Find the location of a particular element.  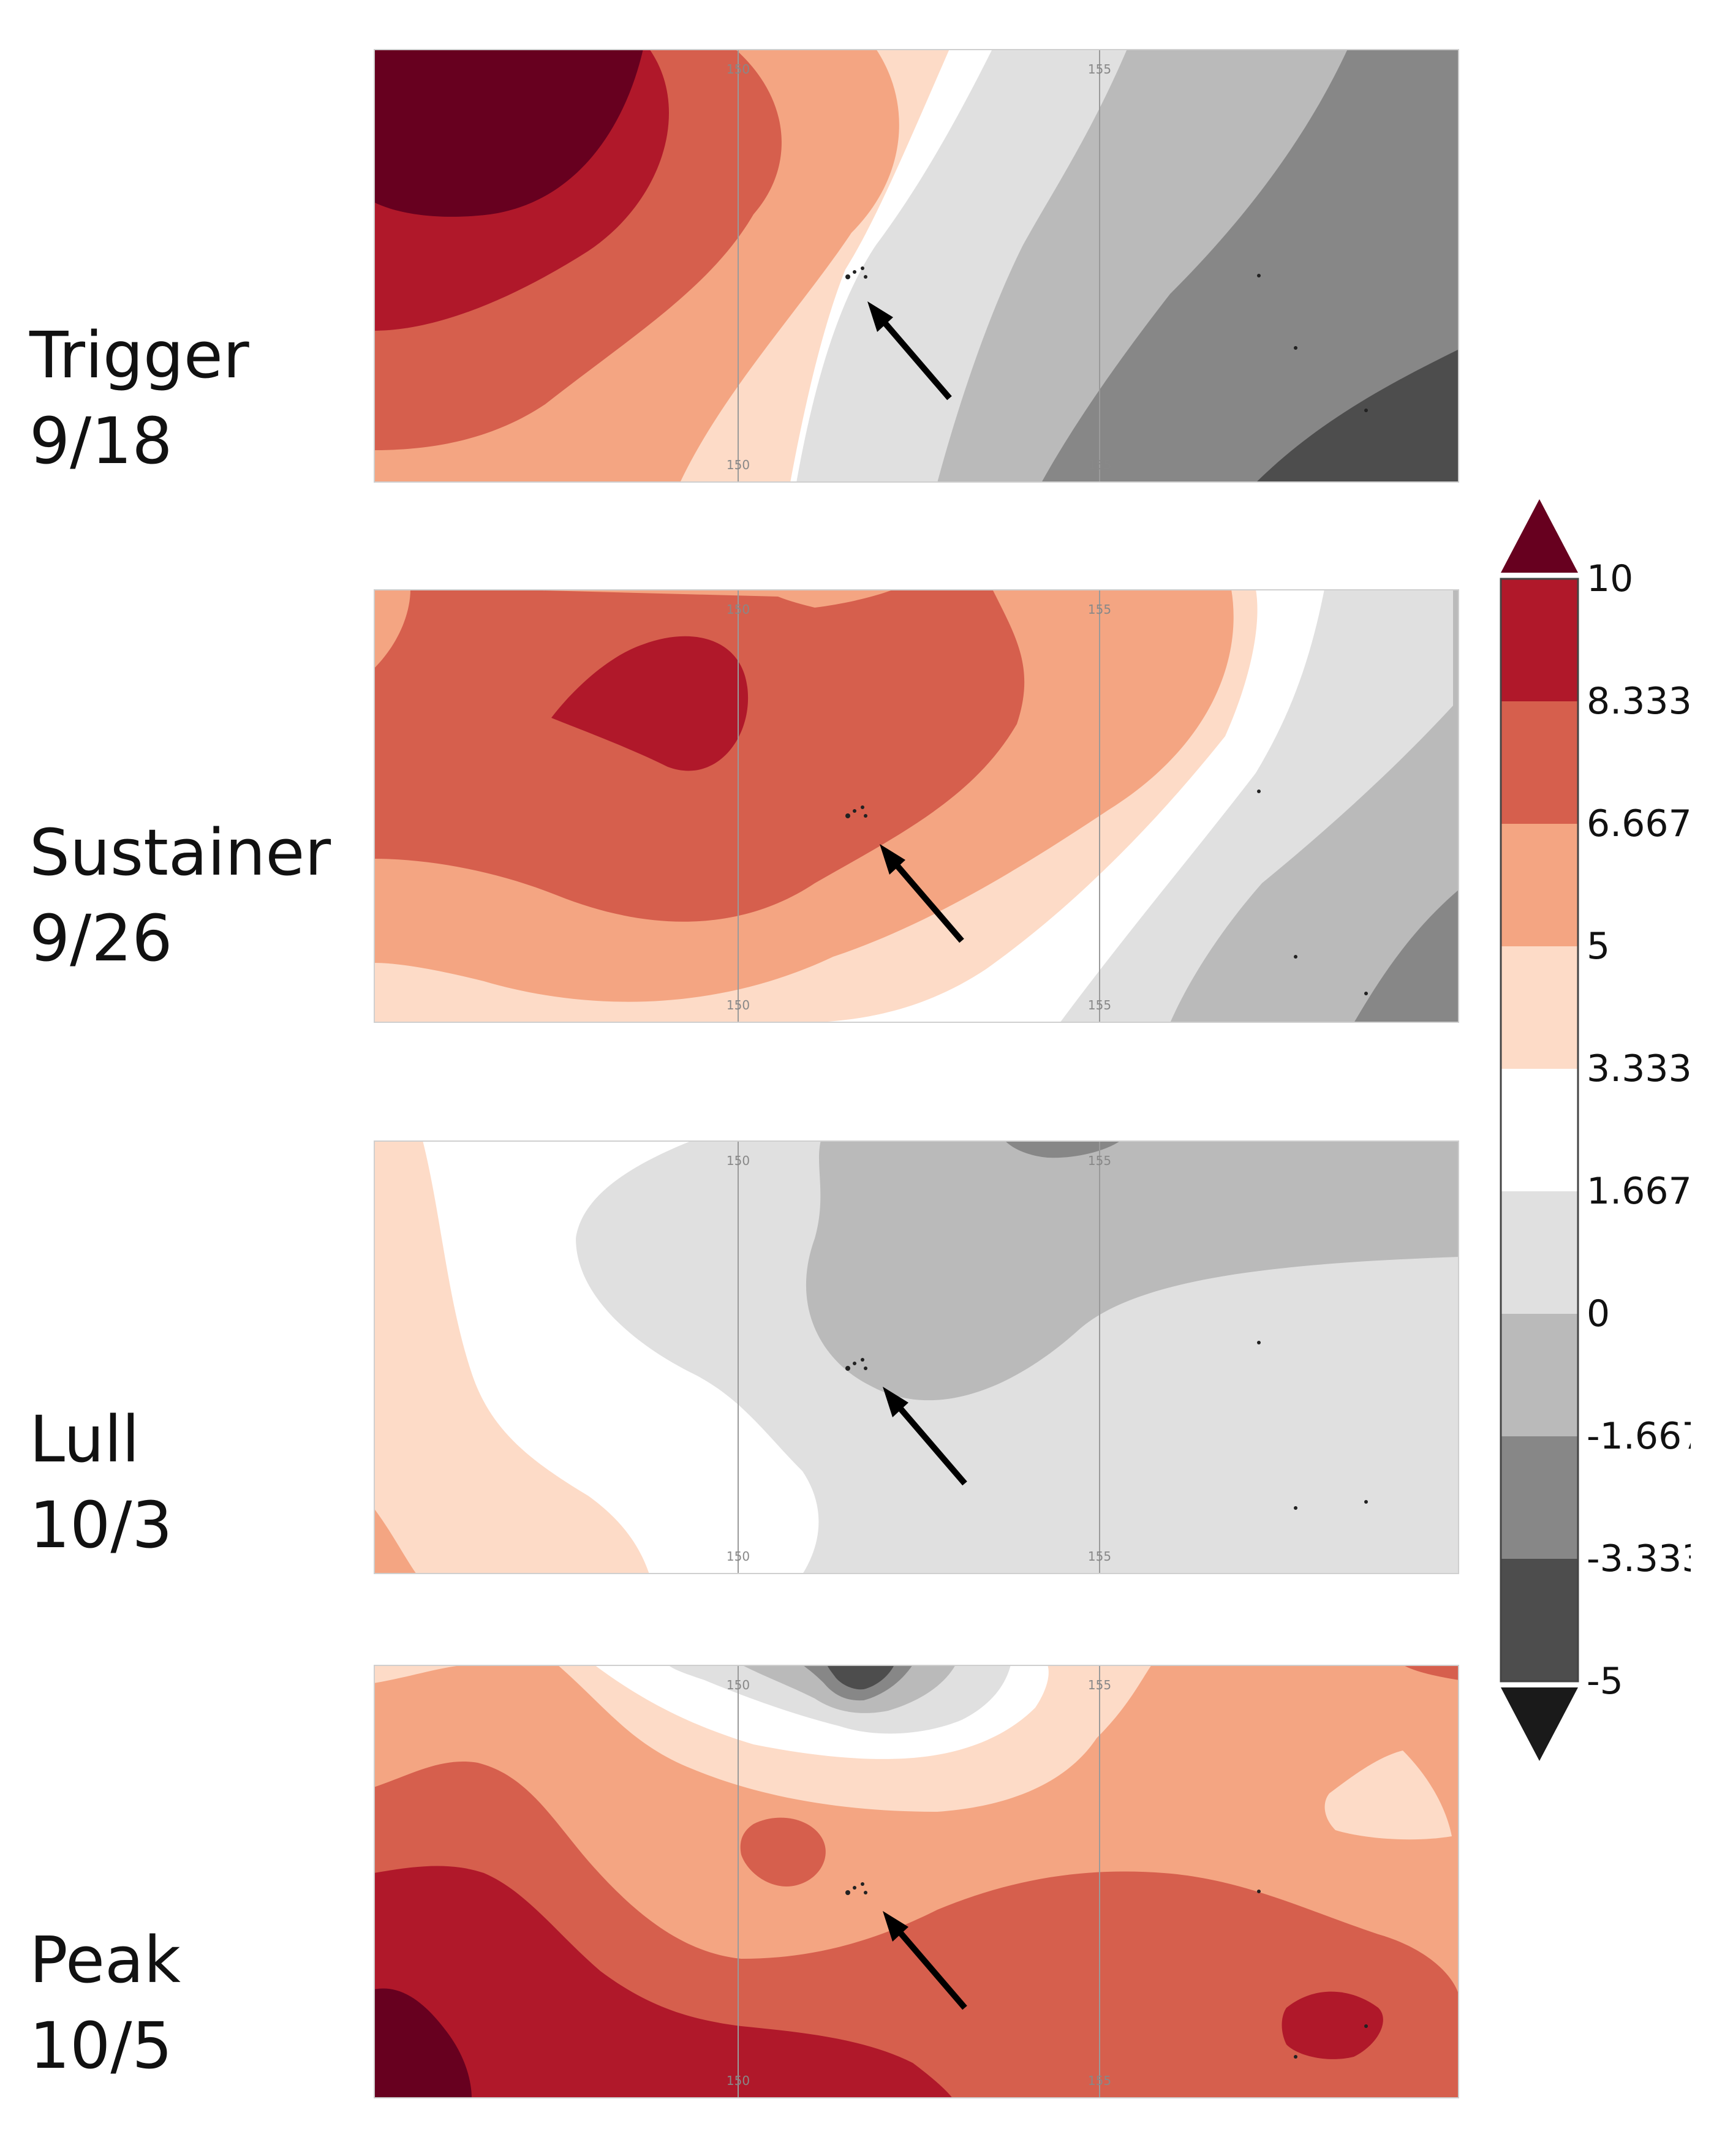

contour-map-peak: 150 155 150 155 is located at coordinates (916, 1882).